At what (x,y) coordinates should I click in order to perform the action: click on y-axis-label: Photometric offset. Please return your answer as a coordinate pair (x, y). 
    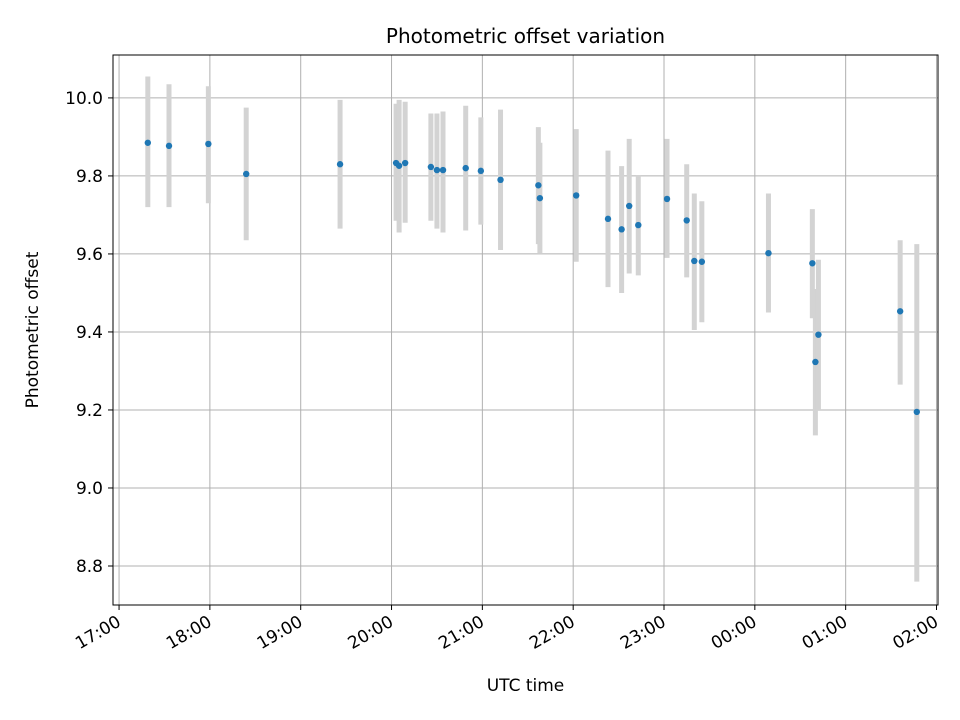
    Looking at the image, I should click on (33, 329).